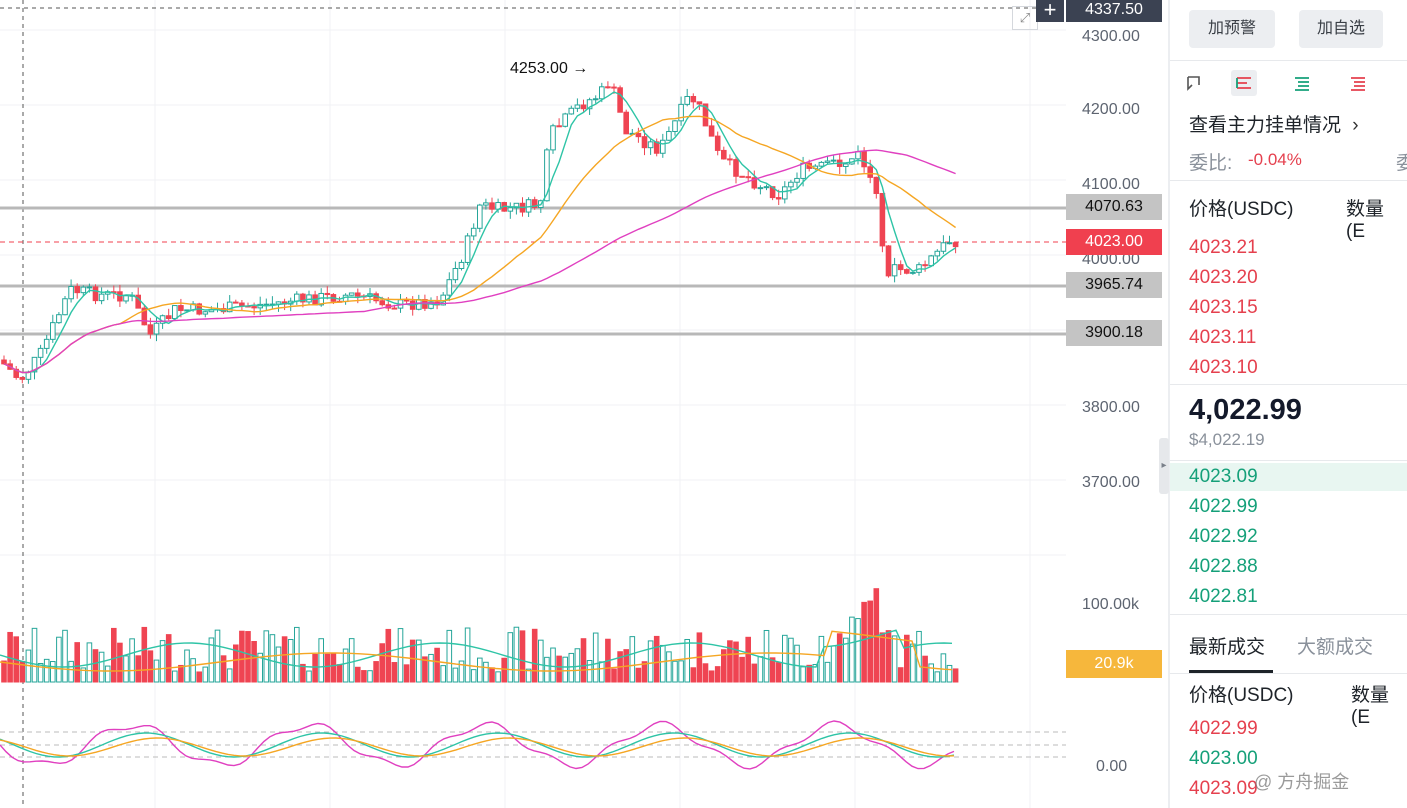 The image size is (1407, 808). Describe the element at coordinates (1114, 207) in the screenshot. I see `price-line-tag-upper: 4070.63` at that location.